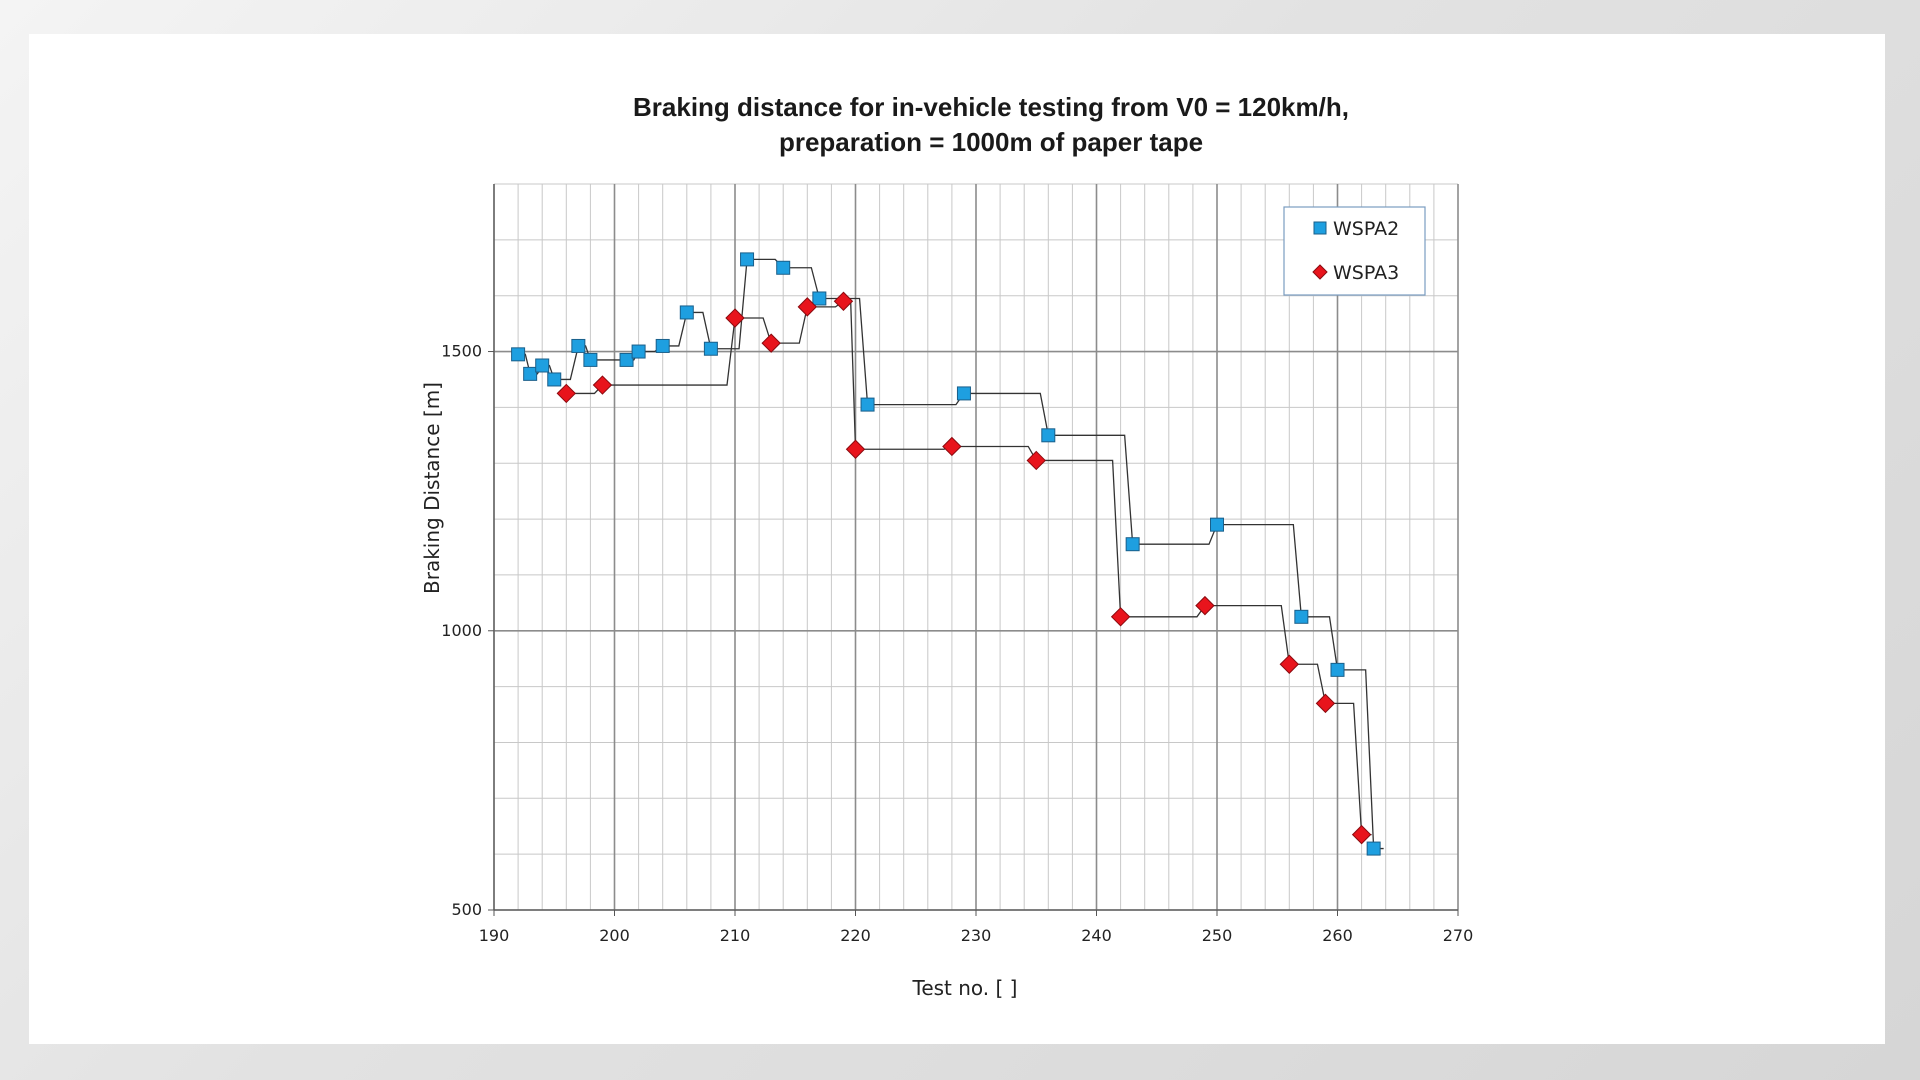 The height and width of the screenshot is (1080, 1920). I want to click on y-tick-label: 1500, so click(461, 351).